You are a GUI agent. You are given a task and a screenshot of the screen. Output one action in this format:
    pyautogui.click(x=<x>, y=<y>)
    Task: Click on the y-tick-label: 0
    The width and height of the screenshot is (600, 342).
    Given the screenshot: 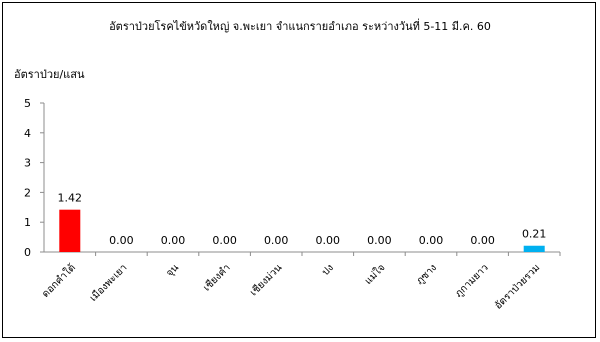 What is the action you would take?
    pyautogui.click(x=27, y=252)
    